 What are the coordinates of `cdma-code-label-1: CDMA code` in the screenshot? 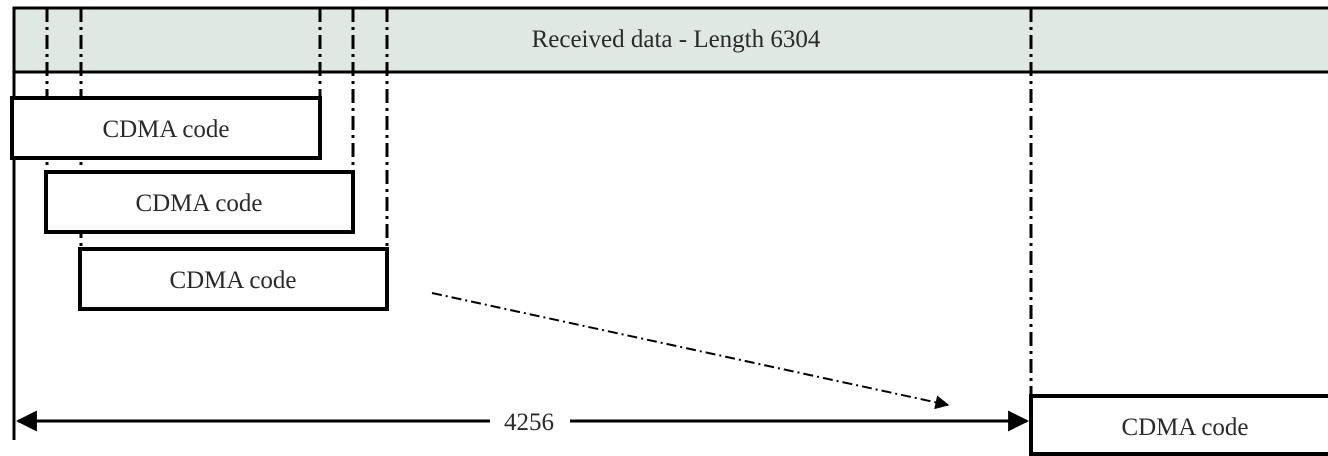 It's located at (165, 129).